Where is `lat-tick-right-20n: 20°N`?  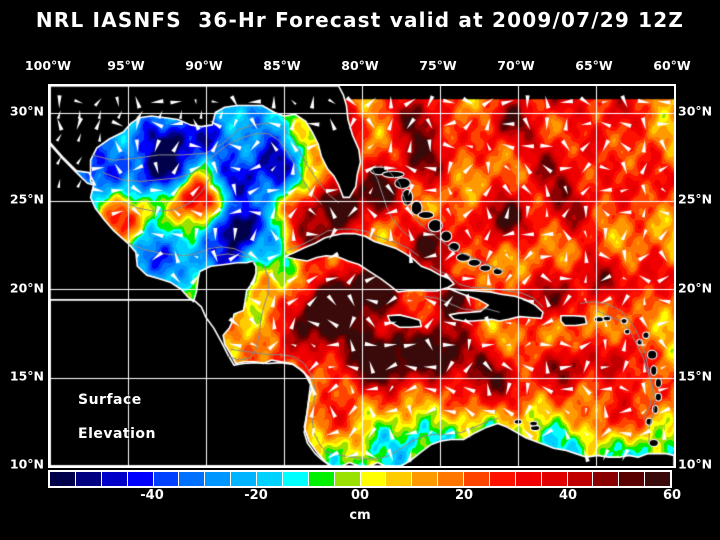
lat-tick-right-20n: 20°N is located at coordinates (695, 288).